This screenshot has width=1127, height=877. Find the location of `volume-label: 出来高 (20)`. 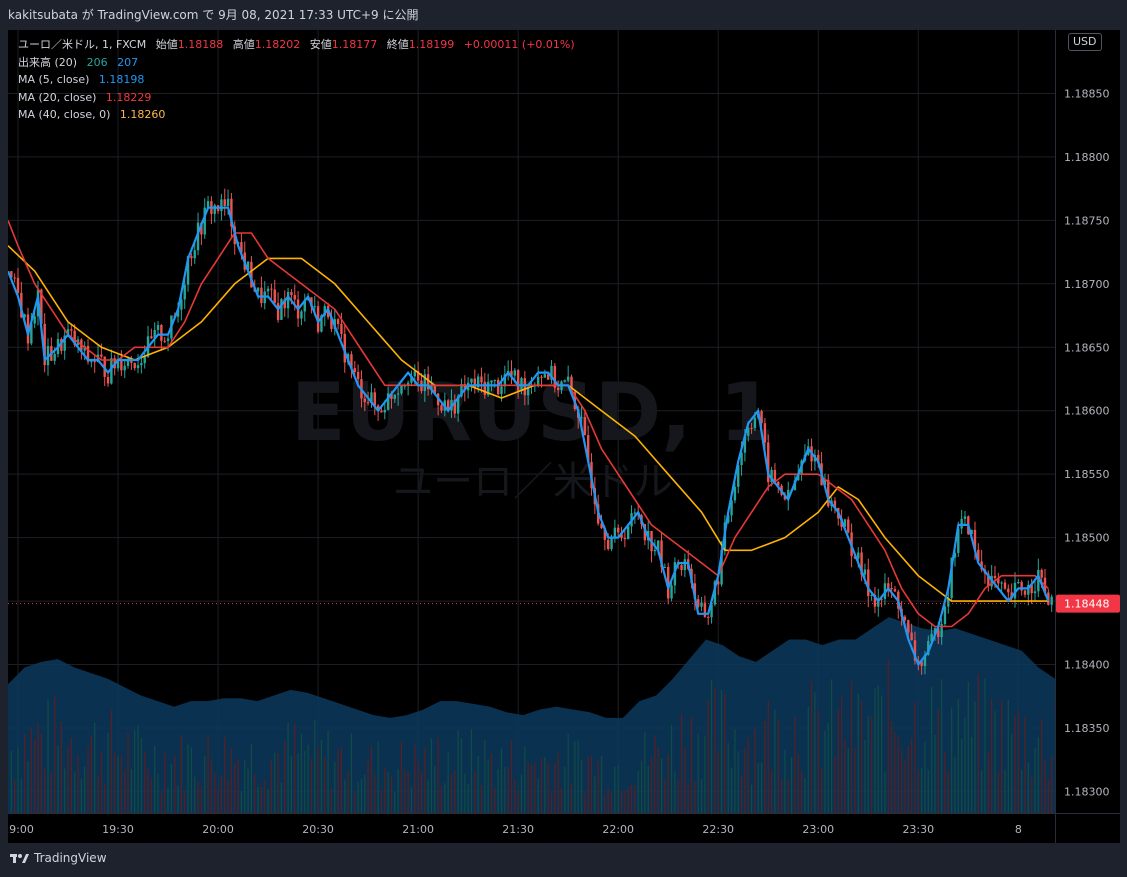

volume-label: 出来高 (20) is located at coordinates (48, 62).